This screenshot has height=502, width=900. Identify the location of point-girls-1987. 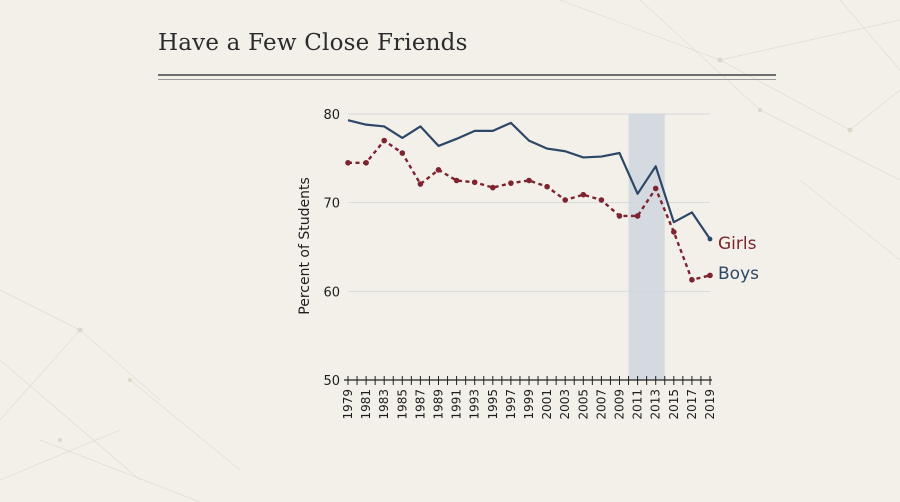
(420, 184).